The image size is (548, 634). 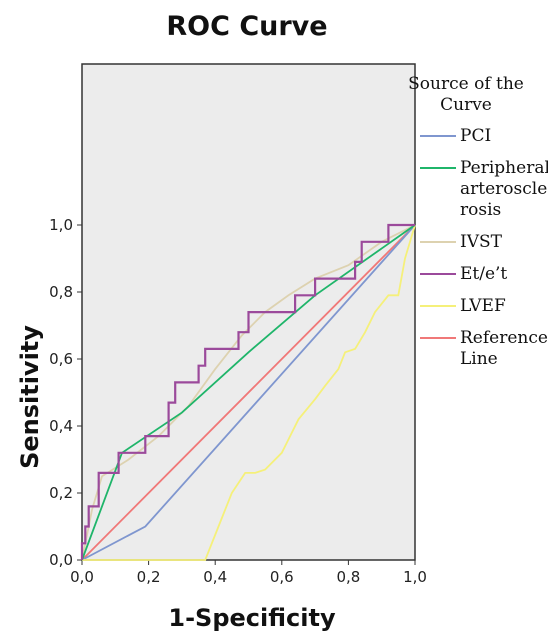 What do you see at coordinates (504, 338) in the screenshot?
I see `legend-label-reference-line: Reference` at bounding box center [504, 338].